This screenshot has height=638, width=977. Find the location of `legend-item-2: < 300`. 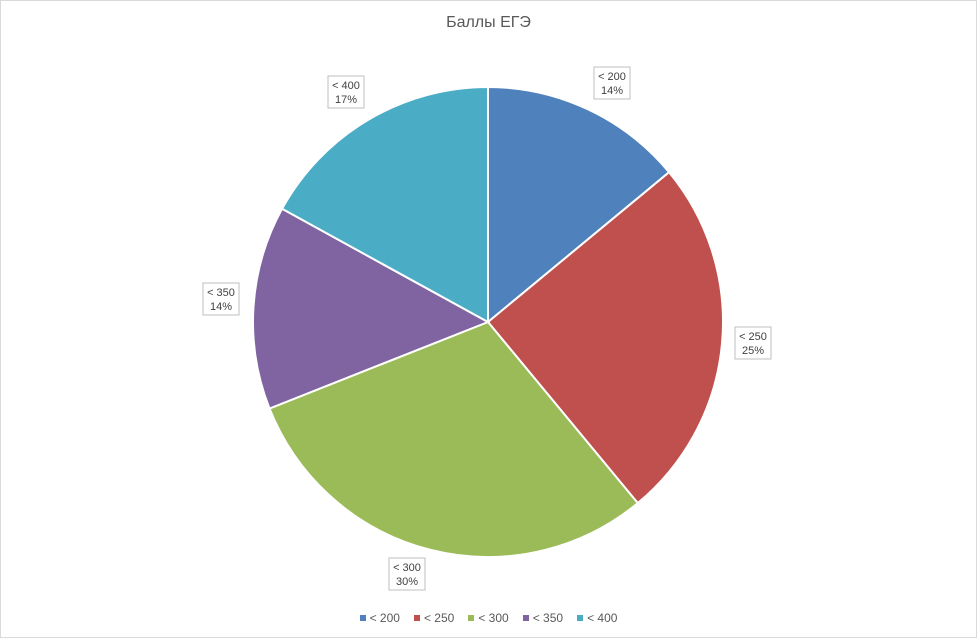

legend-item-2: < 300 is located at coordinates (488, 618).